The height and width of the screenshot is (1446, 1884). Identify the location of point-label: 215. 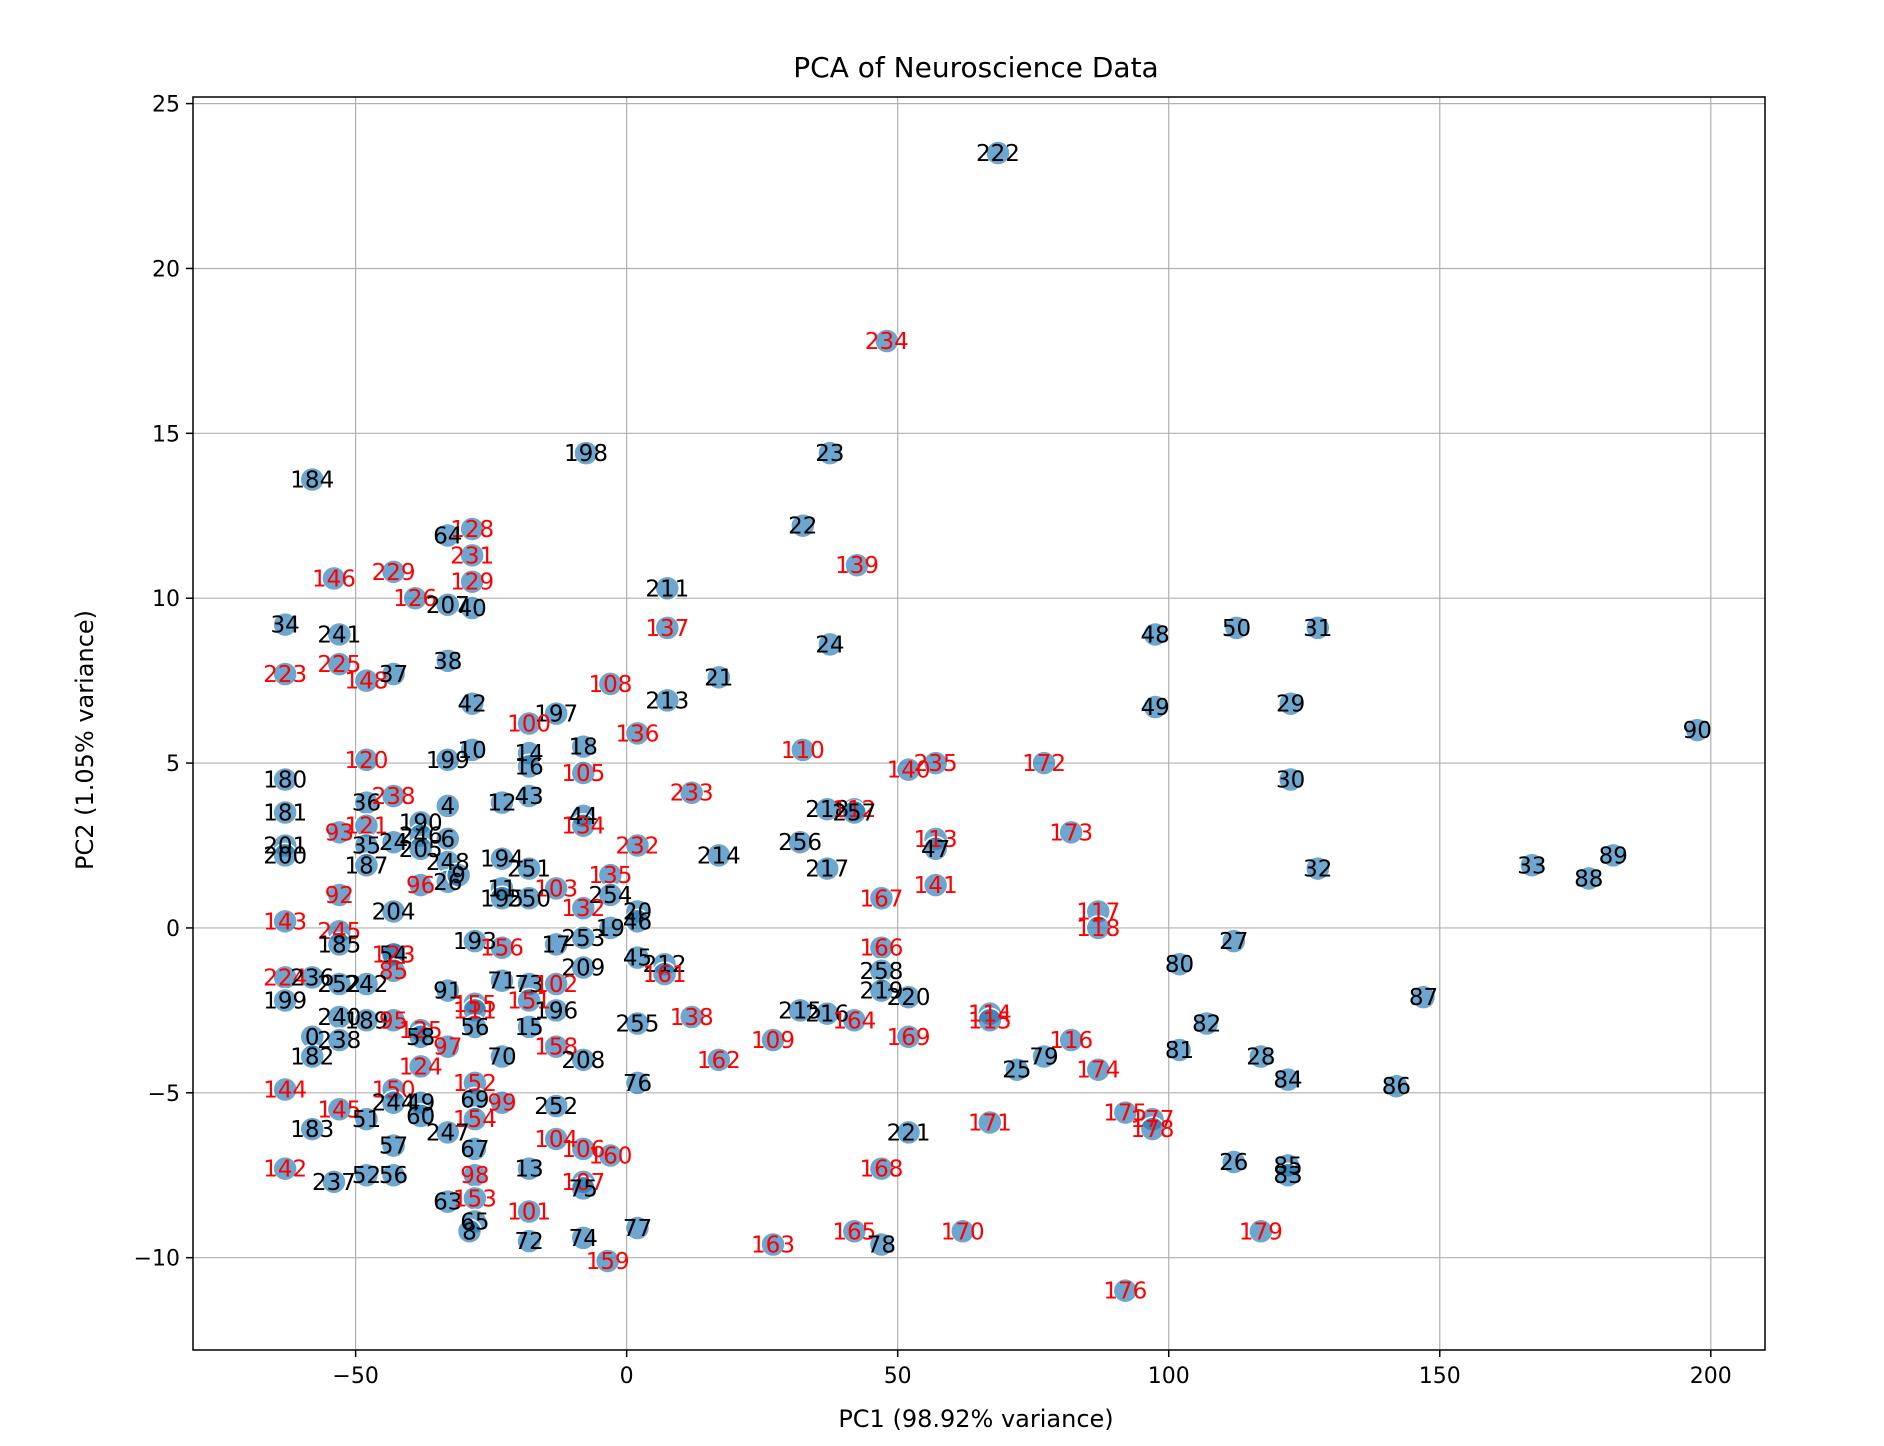
(800, 1011).